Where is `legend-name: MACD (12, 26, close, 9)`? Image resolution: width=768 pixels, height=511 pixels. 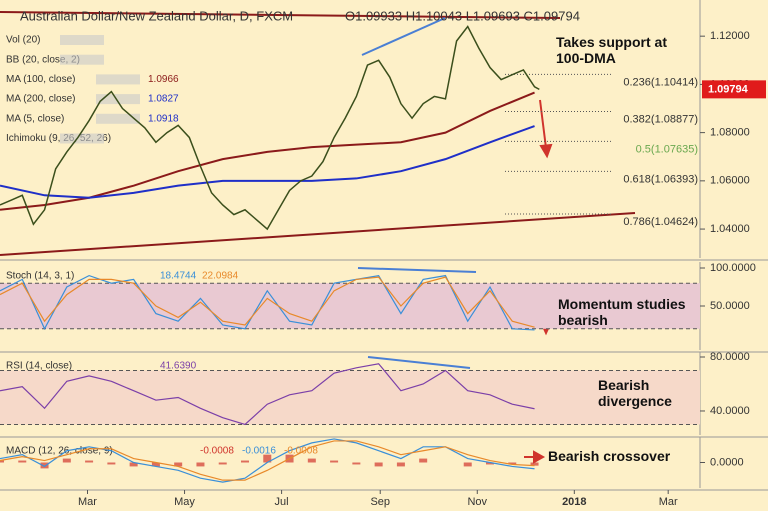 legend-name: MACD (12, 26, close, 9) is located at coordinates (59, 451).